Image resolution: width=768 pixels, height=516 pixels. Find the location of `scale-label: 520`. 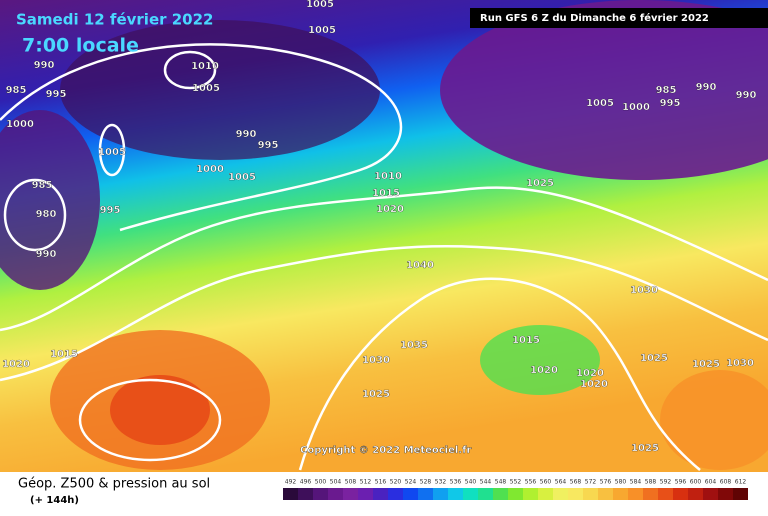

scale-label: 520 is located at coordinates (396, 482).